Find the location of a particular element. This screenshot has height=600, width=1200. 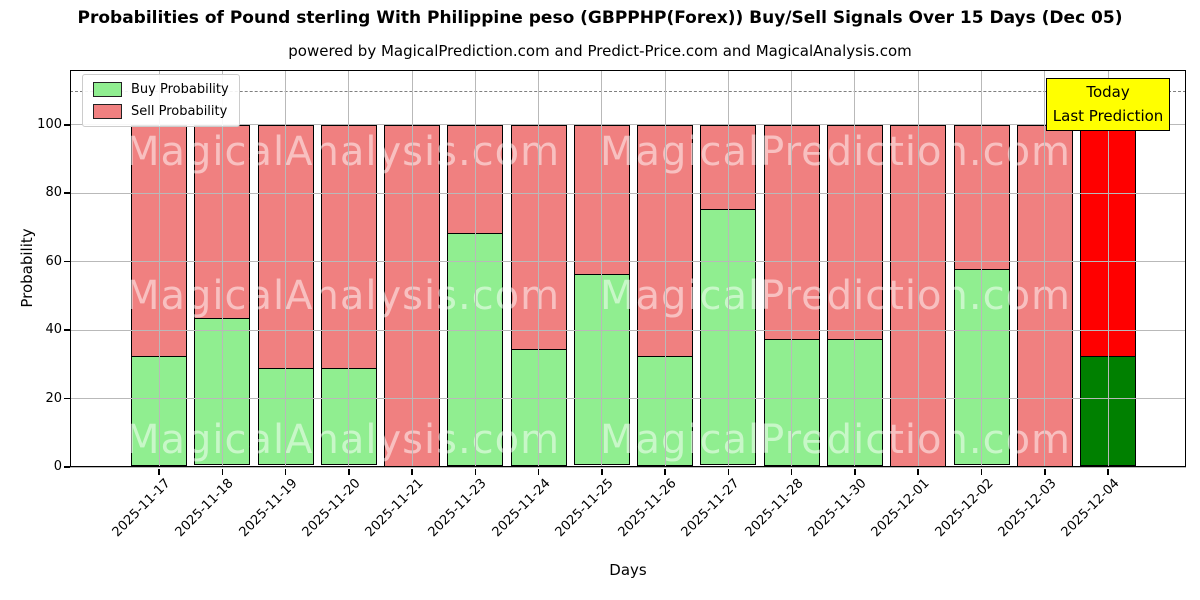

x-tick-label-2025-11-25: 2025-11-25 is located at coordinates (584, 508).